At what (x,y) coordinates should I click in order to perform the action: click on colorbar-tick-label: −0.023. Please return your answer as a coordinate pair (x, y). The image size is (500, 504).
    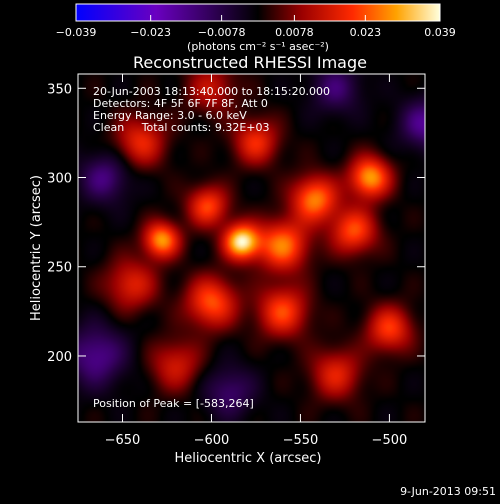
    Looking at the image, I should click on (150, 32).